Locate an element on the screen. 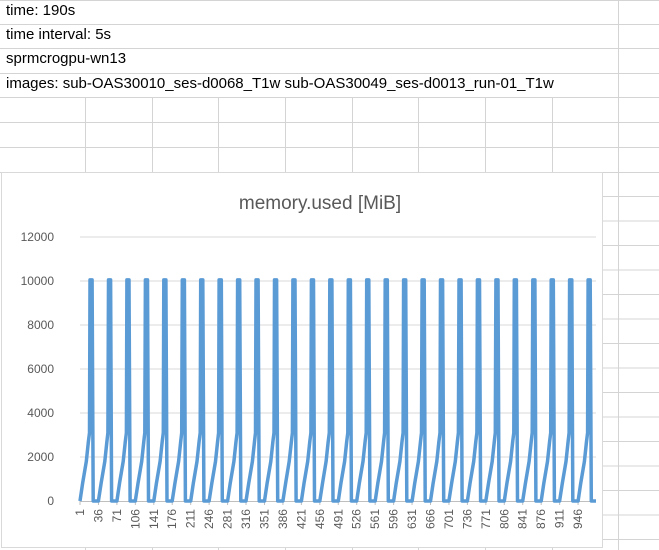 Image resolution: width=659 pixels, height=550 pixels. y-tick-label: 12000 is located at coordinates (38, 237).